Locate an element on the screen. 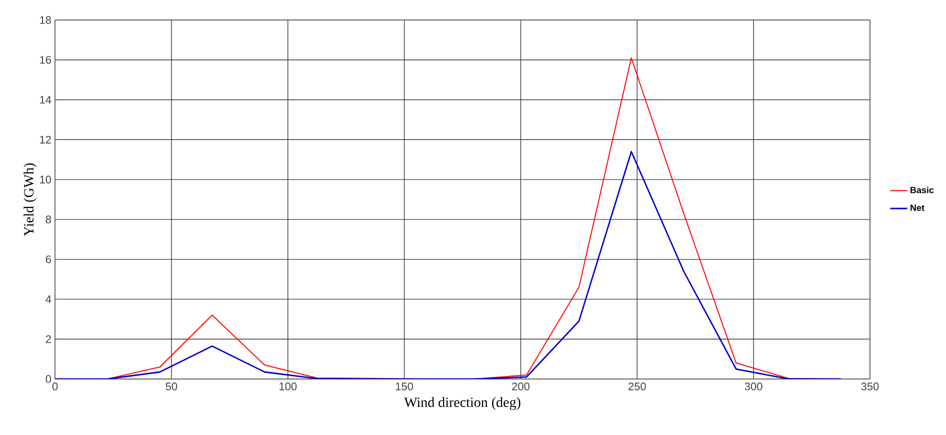 Image resolution: width=946 pixels, height=435 pixels. y-tick-label: 12 is located at coordinates (45, 140).